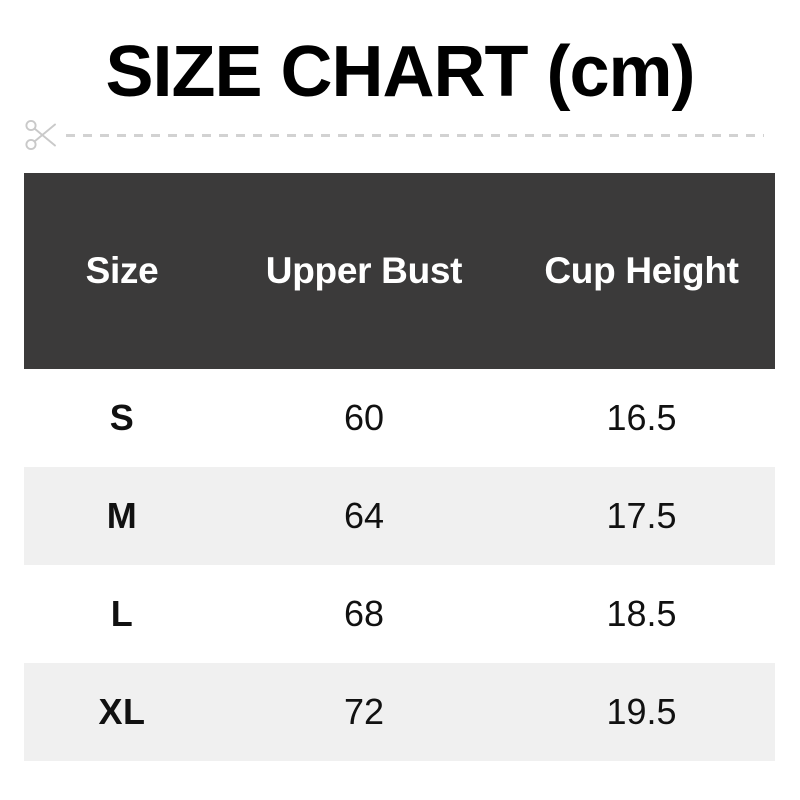 The height and width of the screenshot is (800, 800). I want to click on cut-dashed-line, so click(415, 135).